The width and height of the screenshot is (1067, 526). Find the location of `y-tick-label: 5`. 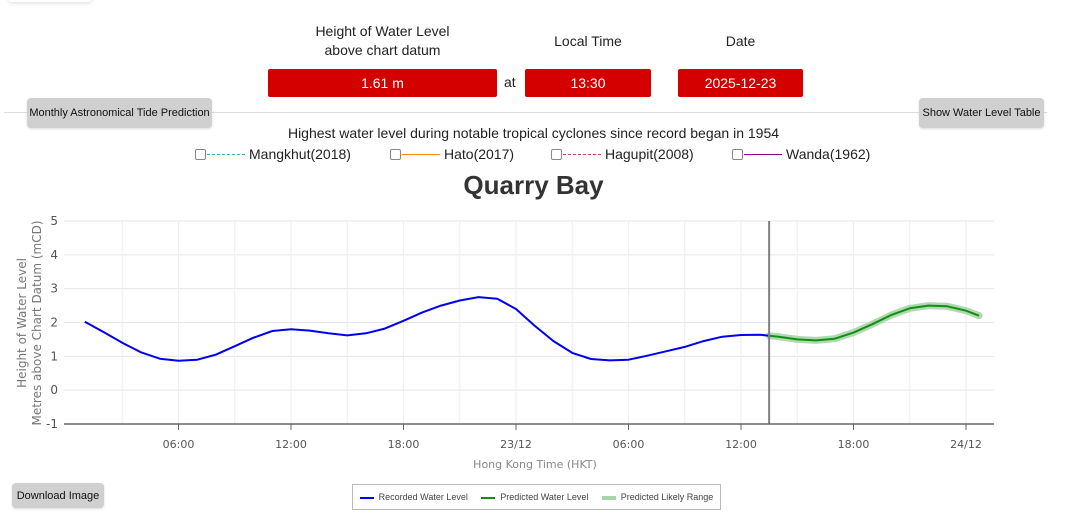

y-tick-label: 5 is located at coordinates (54, 221).